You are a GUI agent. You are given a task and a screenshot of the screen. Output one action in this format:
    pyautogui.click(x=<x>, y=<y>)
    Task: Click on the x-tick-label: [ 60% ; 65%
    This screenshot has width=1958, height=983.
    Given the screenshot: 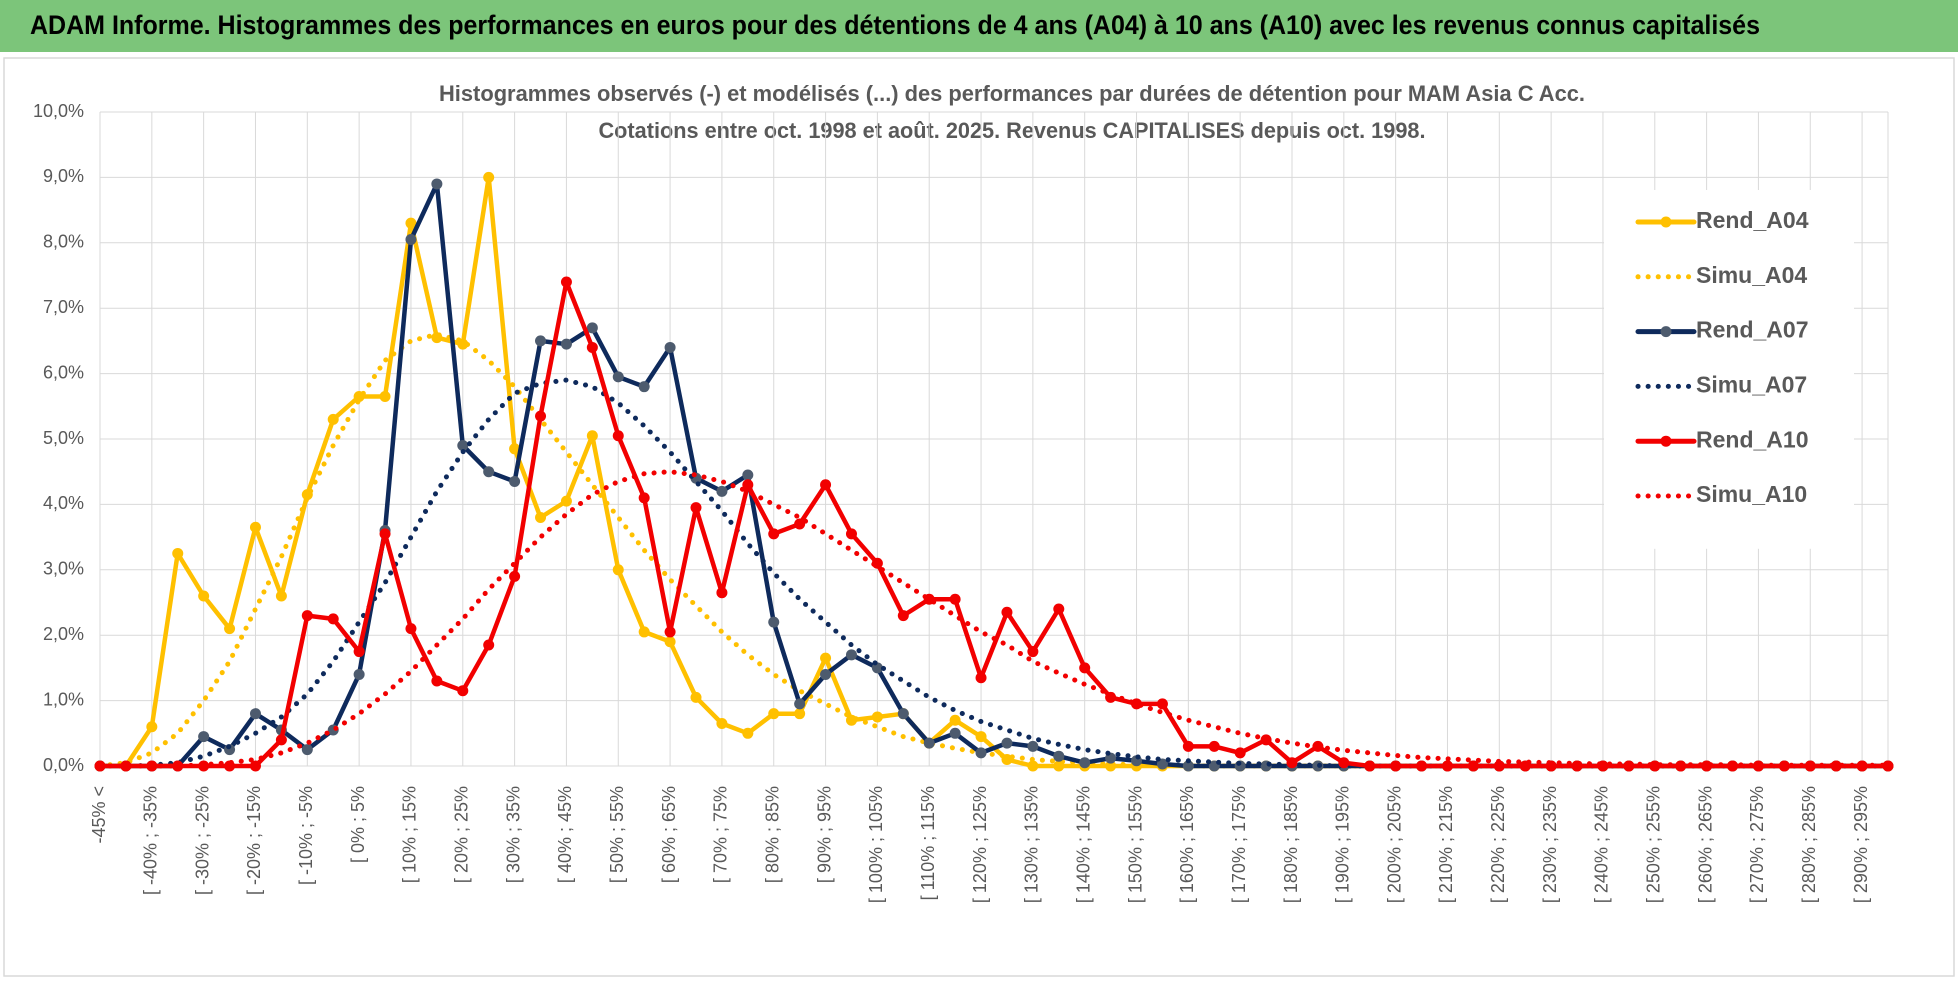 What is the action you would take?
    pyautogui.click(x=669, y=834)
    